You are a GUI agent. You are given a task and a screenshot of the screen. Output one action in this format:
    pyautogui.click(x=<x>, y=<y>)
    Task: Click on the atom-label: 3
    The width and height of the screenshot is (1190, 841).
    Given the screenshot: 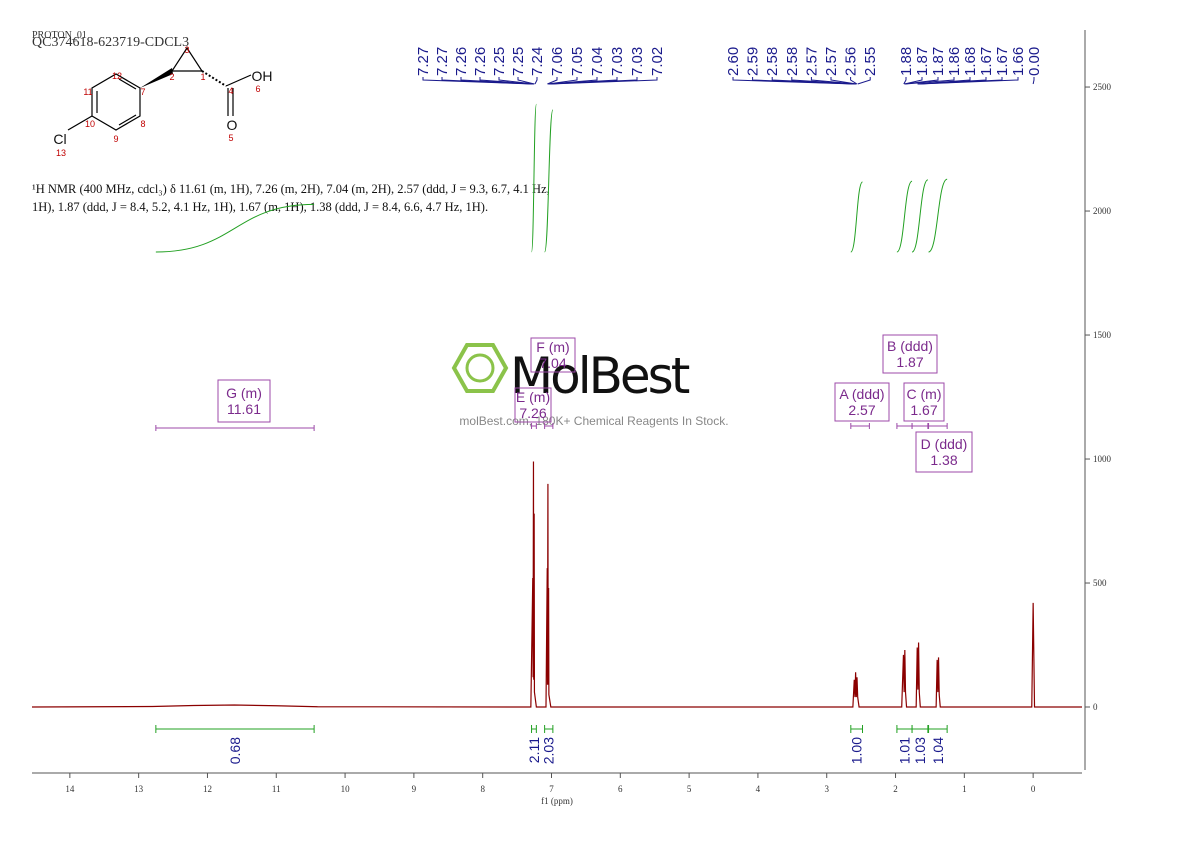 What is the action you would take?
    pyautogui.click(x=186, y=50)
    